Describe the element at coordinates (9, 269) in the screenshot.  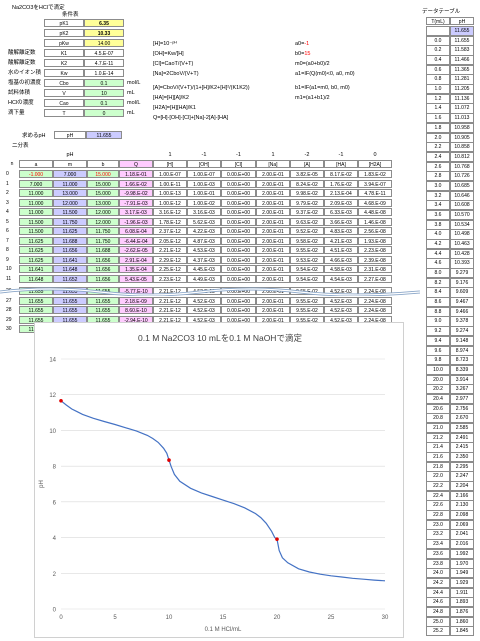
I see `table-cell: 10` at that location.